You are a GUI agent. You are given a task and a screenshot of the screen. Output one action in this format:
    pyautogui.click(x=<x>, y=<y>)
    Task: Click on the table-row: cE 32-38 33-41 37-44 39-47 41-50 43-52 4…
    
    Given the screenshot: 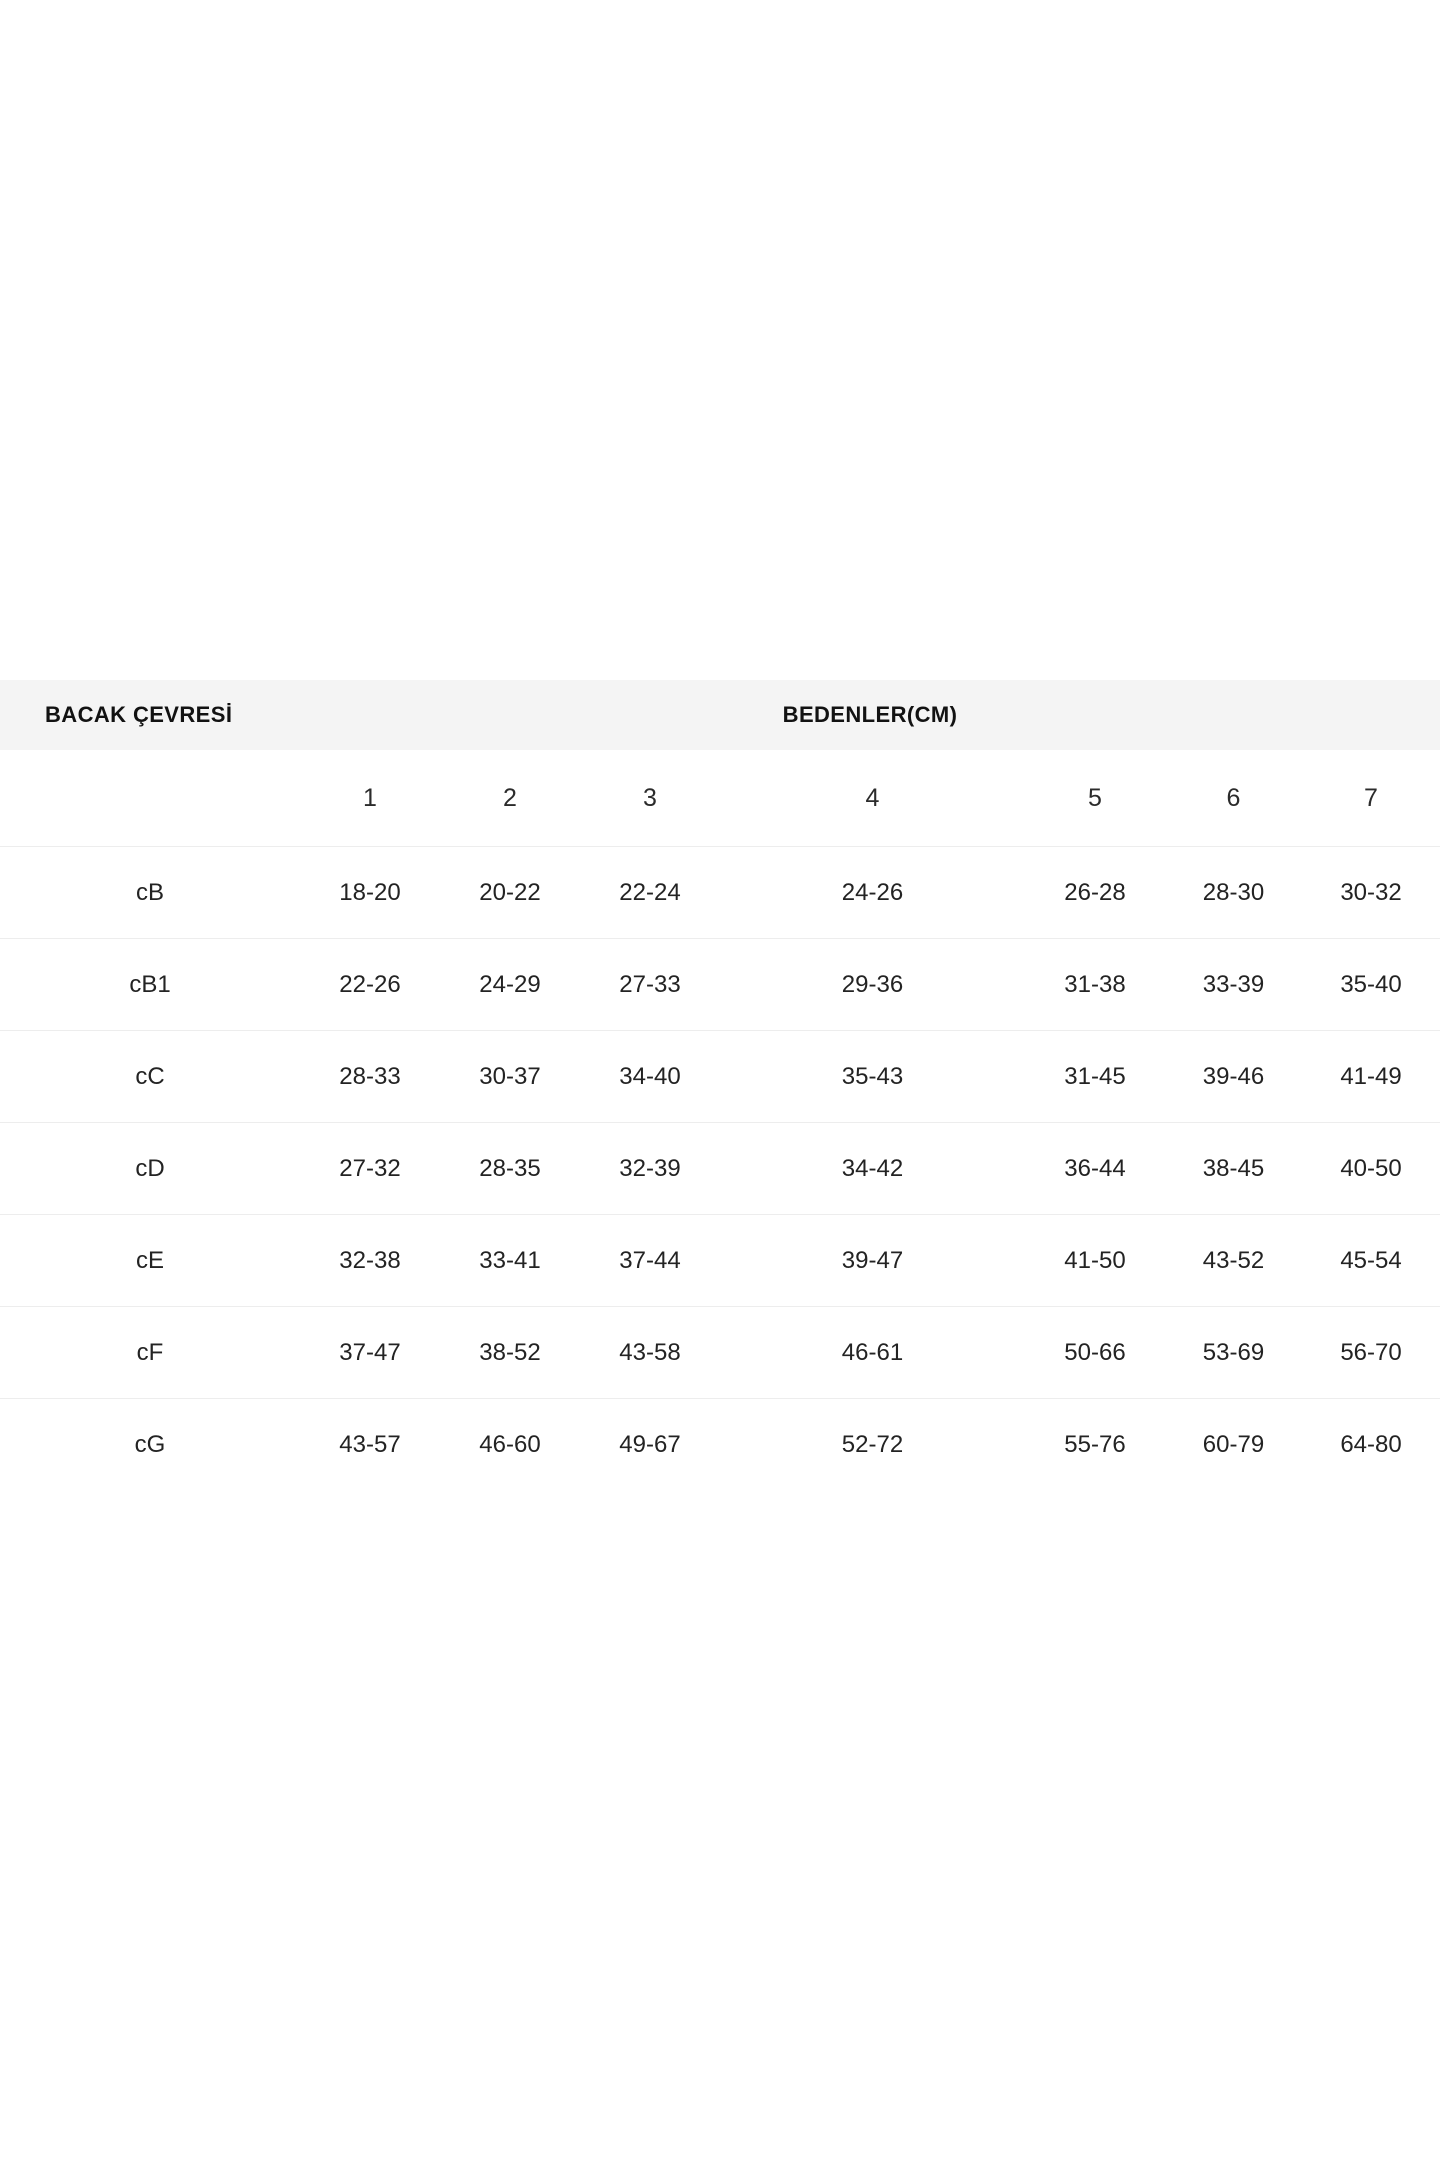 What is the action you would take?
    pyautogui.click(x=720, y=1260)
    